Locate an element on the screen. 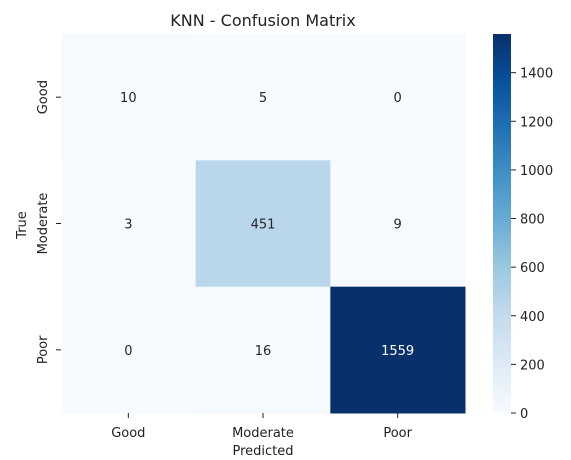 Image resolution: width=571 pixels, height=460 pixels. cell-label-1-2: 9 is located at coordinates (398, 225).